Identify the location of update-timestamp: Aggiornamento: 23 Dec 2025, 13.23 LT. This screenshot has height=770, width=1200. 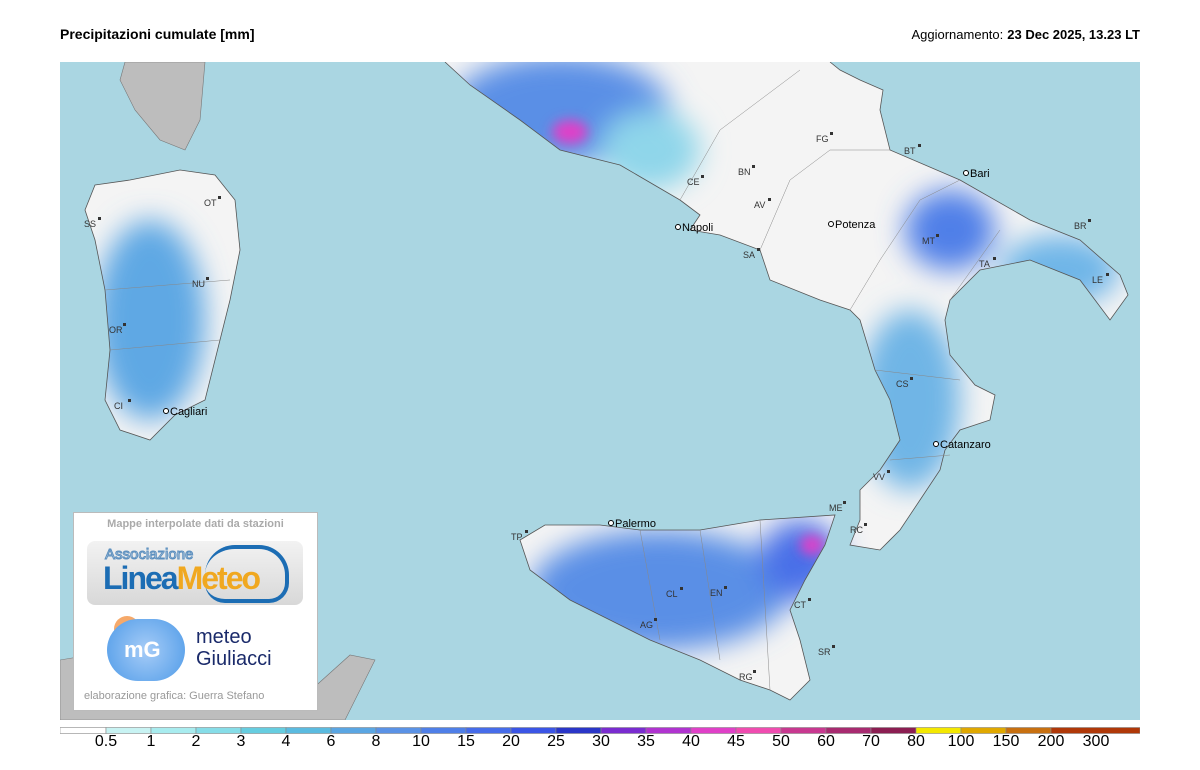
(1025, 34).